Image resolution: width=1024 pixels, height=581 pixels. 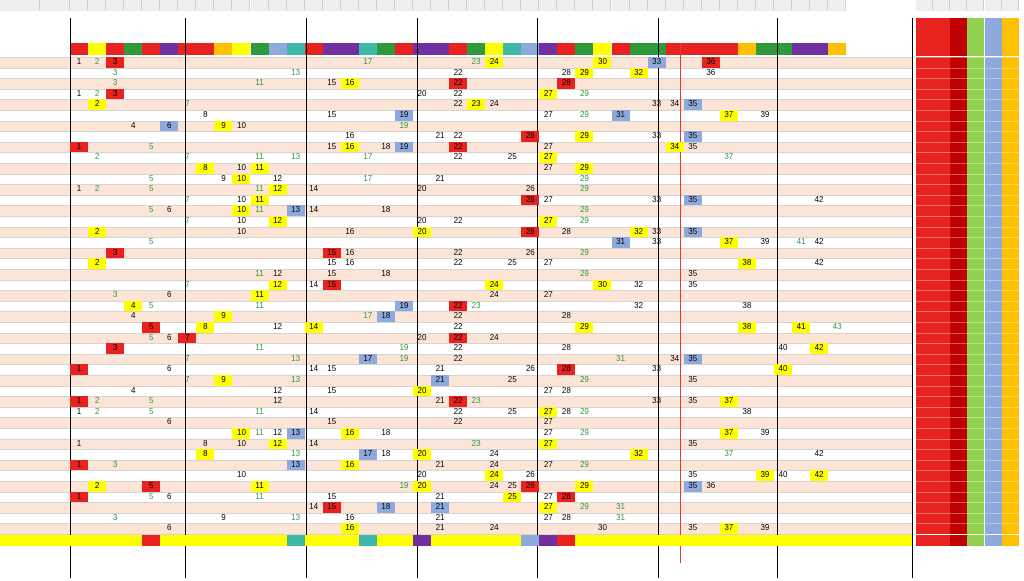 What do you see at coordinates (133, 316) in the screenshot?
I see `drawn-number: 4` at bounding box center [133, 316].